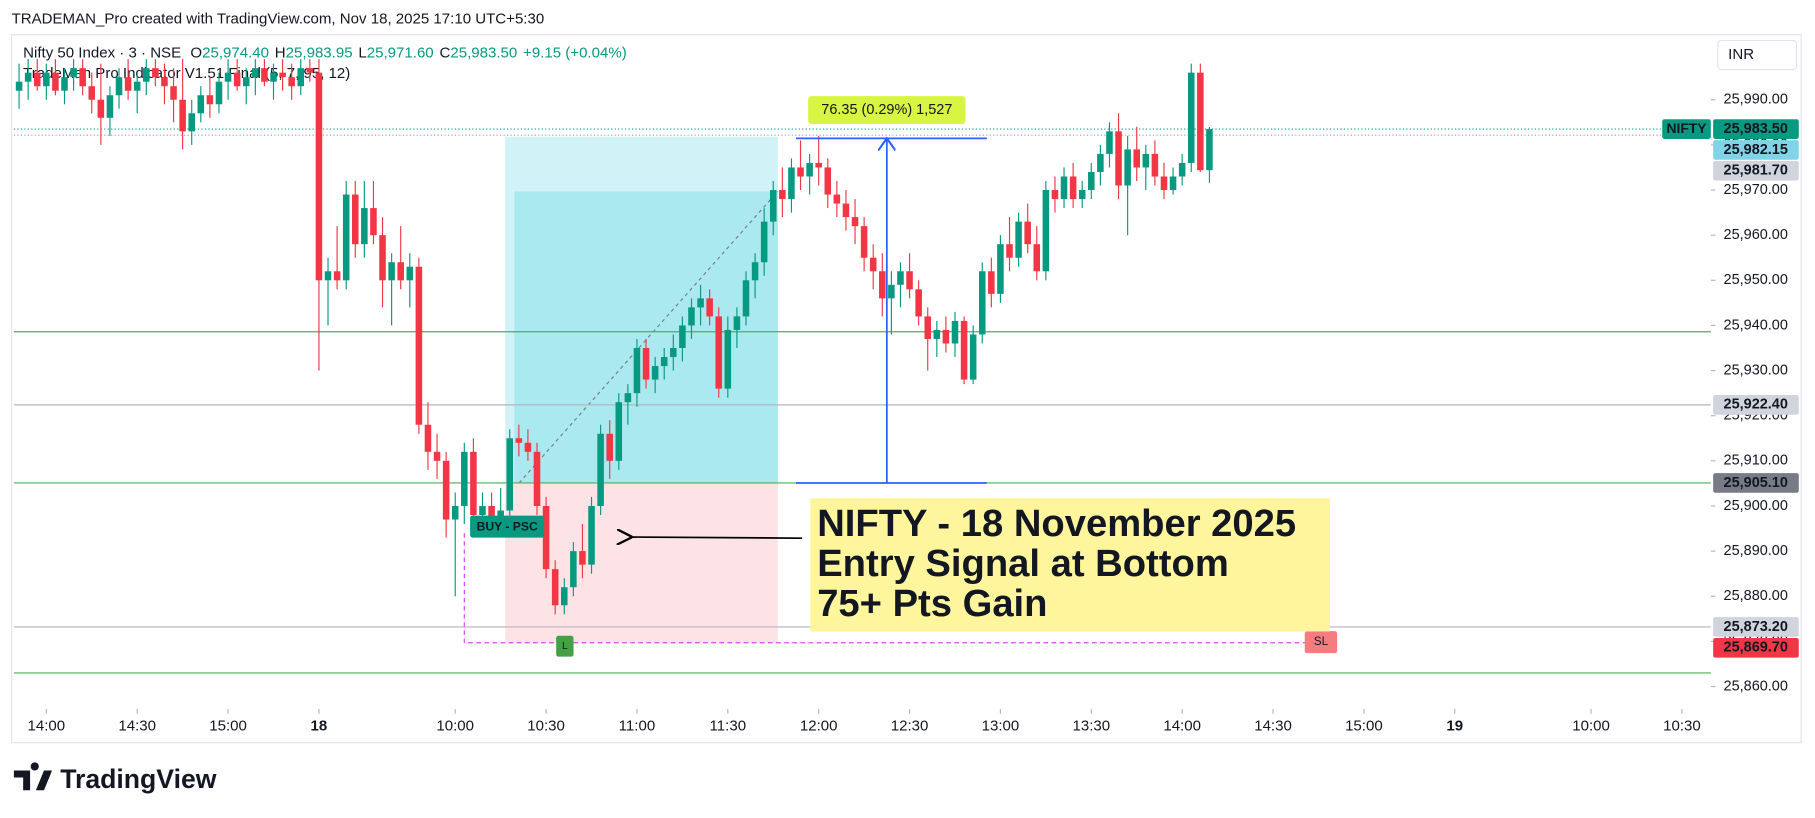 This screenshot has height=818, width=1815. What do you see at coordinates (910, 725) in the screenshot?
I see `x-tick-label: 12:30` at bounding box center [910, 725].